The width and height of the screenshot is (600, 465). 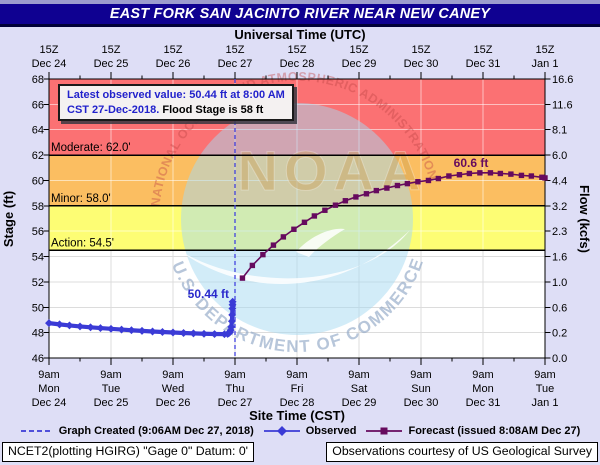 I want to click on flow-tick-label: 4.4, so click(x=559, y=181).